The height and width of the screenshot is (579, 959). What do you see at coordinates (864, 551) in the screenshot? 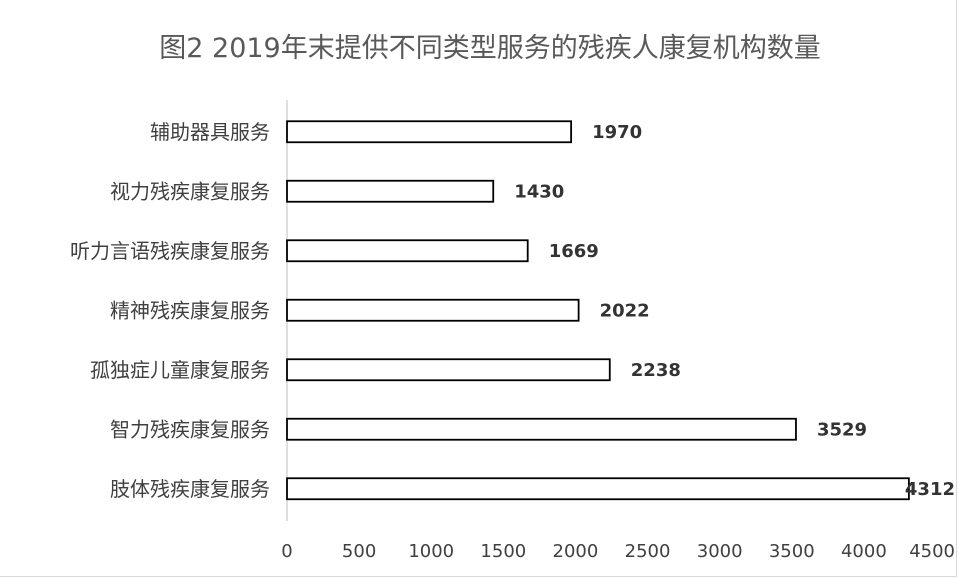
I see `x-tick-label: 4000` at bounding box center [864, 551].